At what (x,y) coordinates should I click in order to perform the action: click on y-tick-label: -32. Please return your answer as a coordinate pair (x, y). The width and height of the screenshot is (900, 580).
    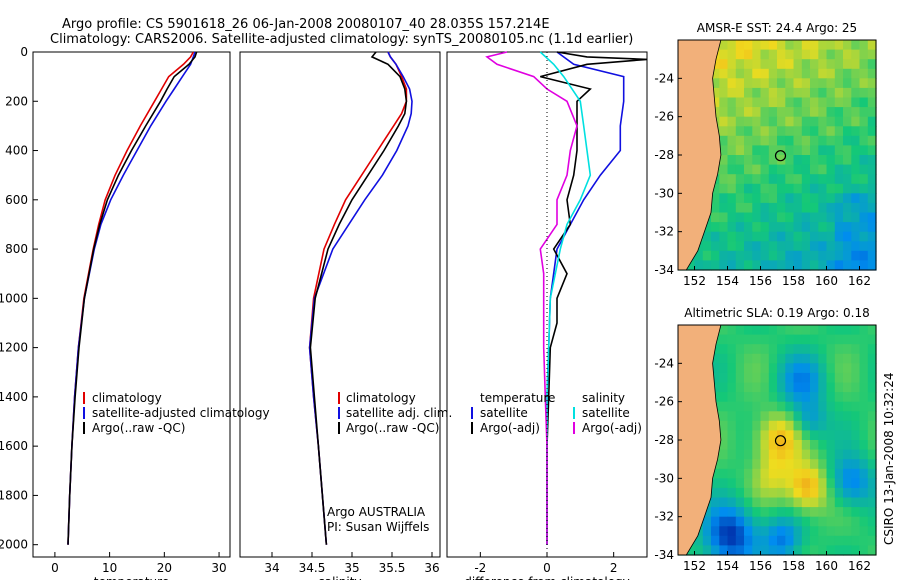
    Looking at the image, I should click on (664, 232).